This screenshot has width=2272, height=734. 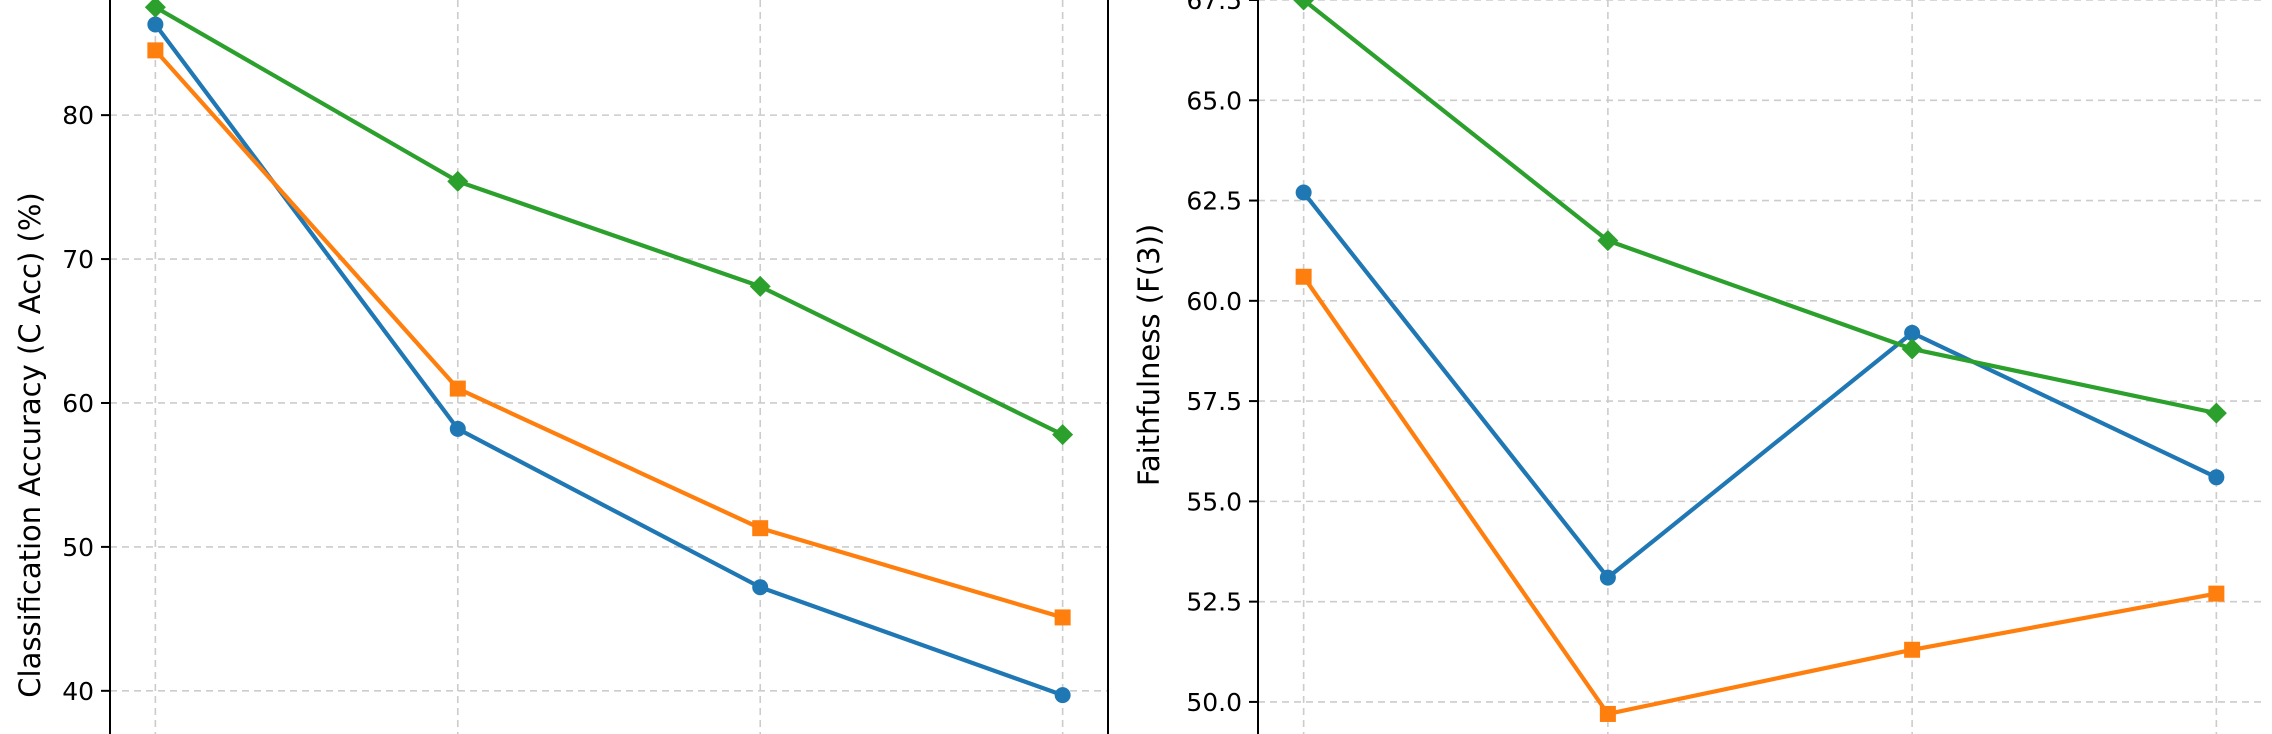 What do you see at coordinates (1214, 602) in the screenshot?
I see `faithfulness-y-tick-label: 52.5` at bounding box center [1214, 602].